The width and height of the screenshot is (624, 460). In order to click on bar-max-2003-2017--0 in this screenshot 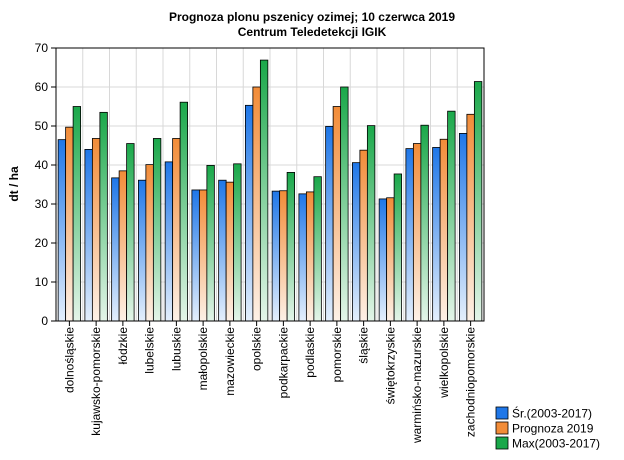, I will do `click(77, 214)`.